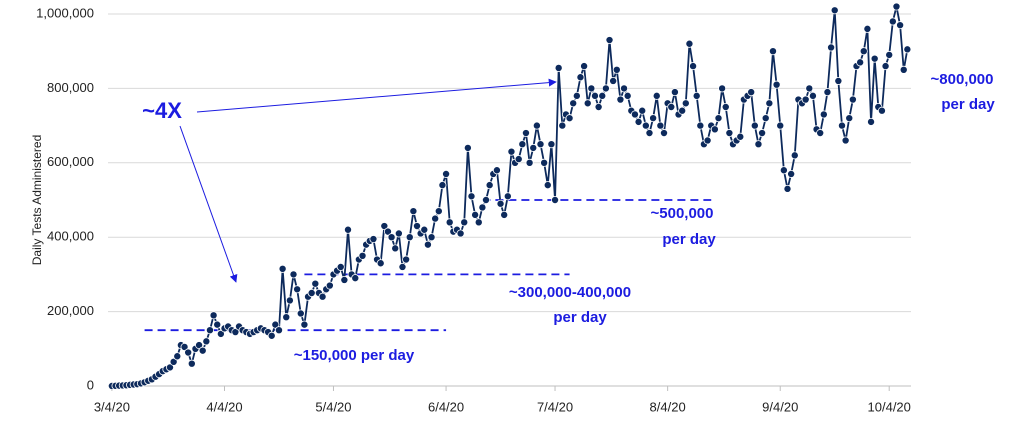  I want to click on x-tick-label: 8/4/20, so click(668, 406).